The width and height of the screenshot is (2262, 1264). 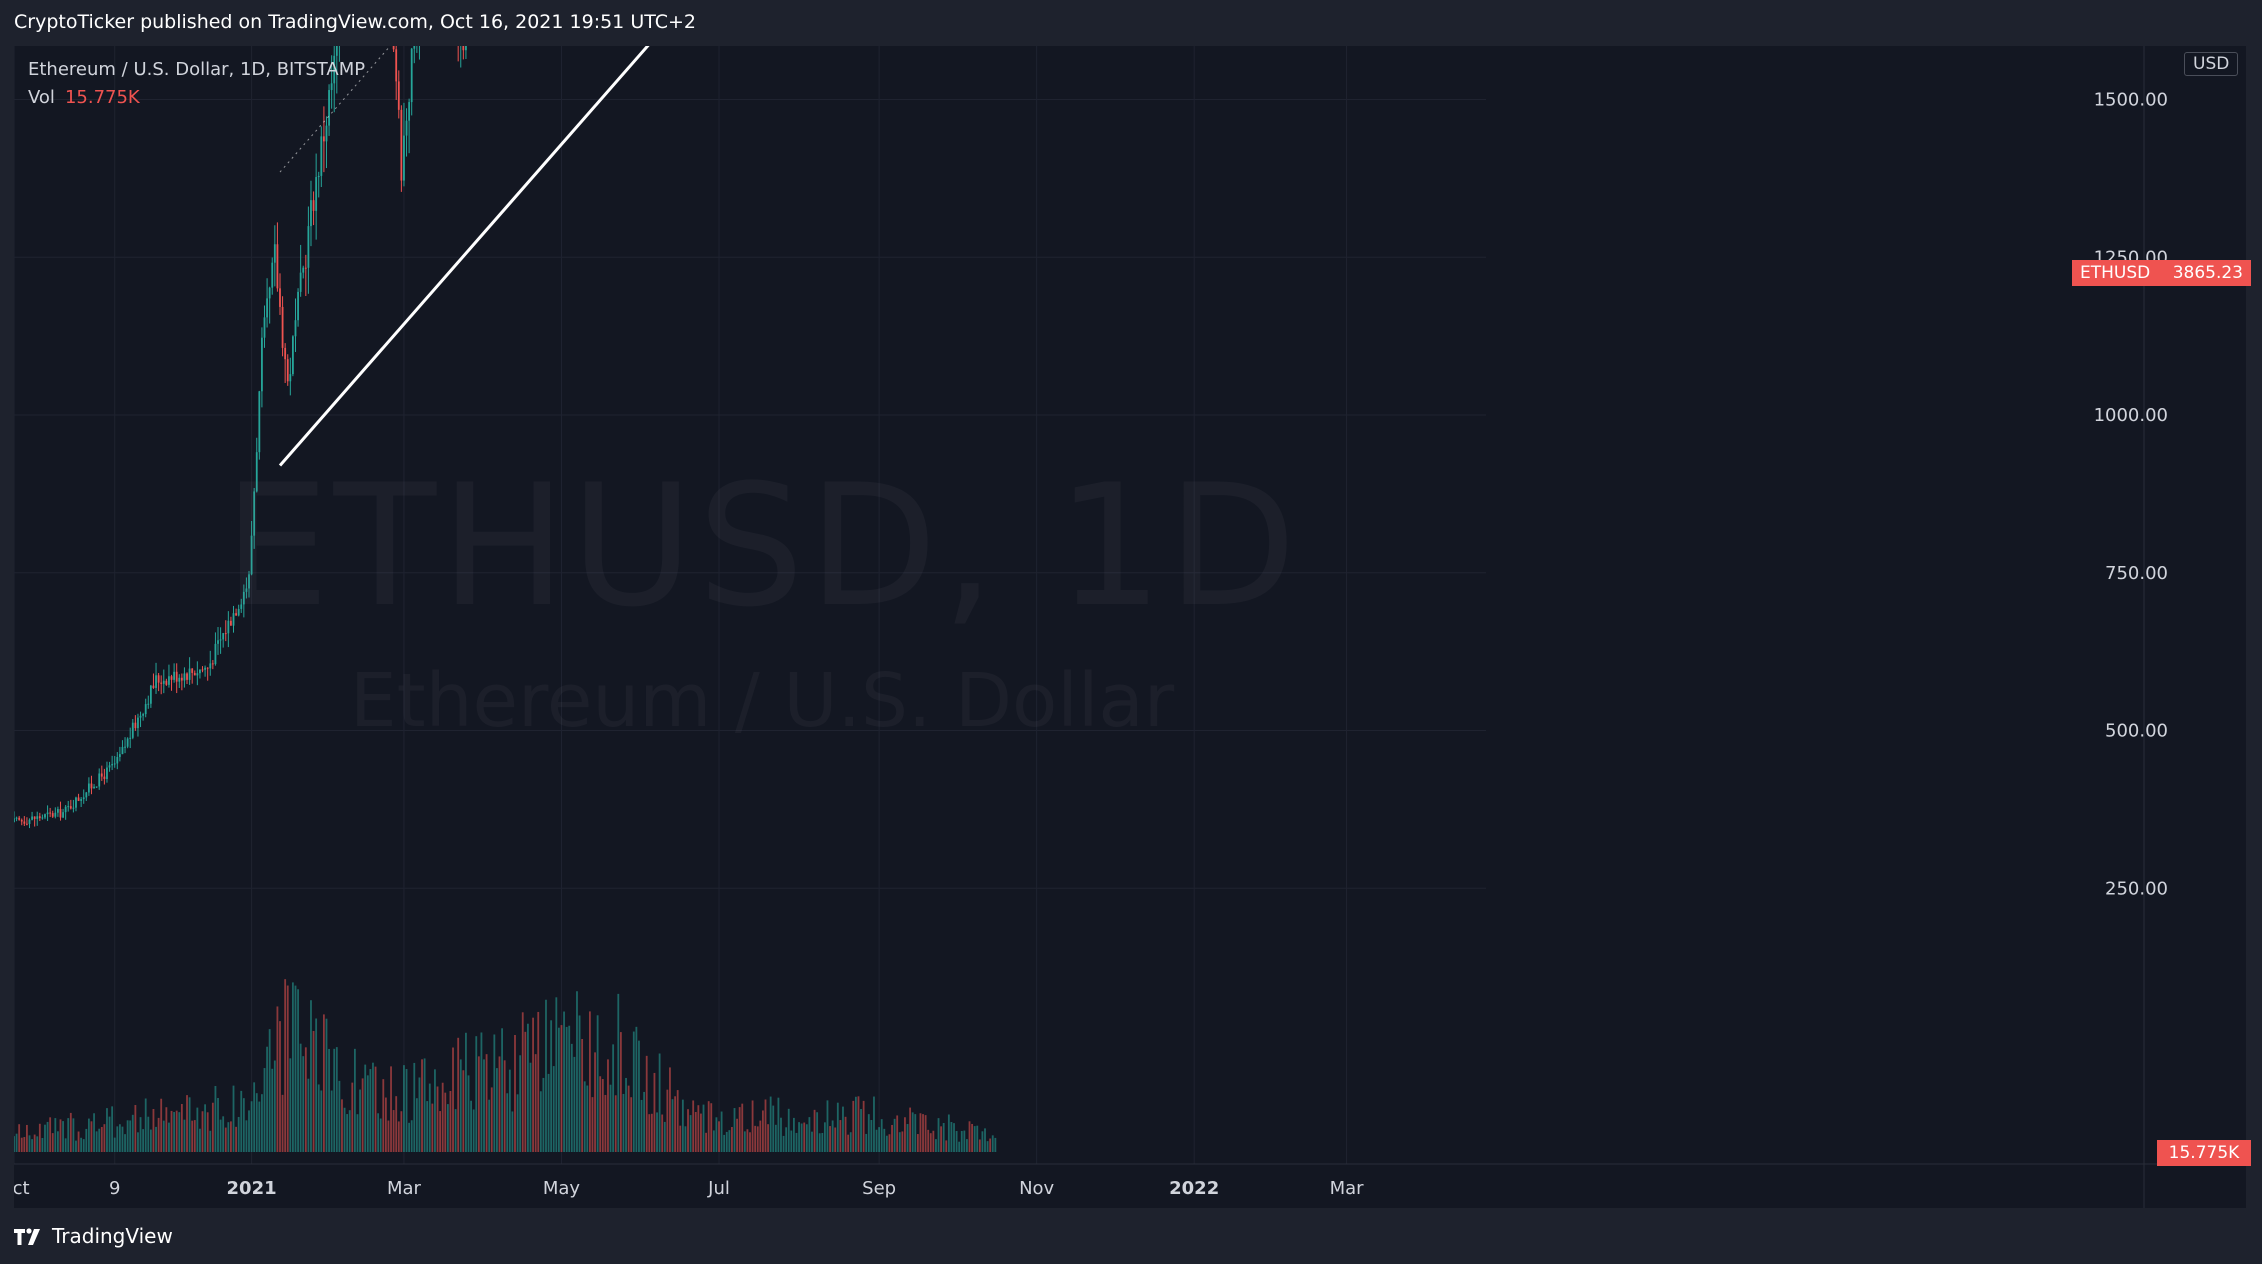 What do you see at coordinates (196, 98) in the screenshot?
I see `volume-legend: Vol 15.775K` at bounding box center [196, 98].